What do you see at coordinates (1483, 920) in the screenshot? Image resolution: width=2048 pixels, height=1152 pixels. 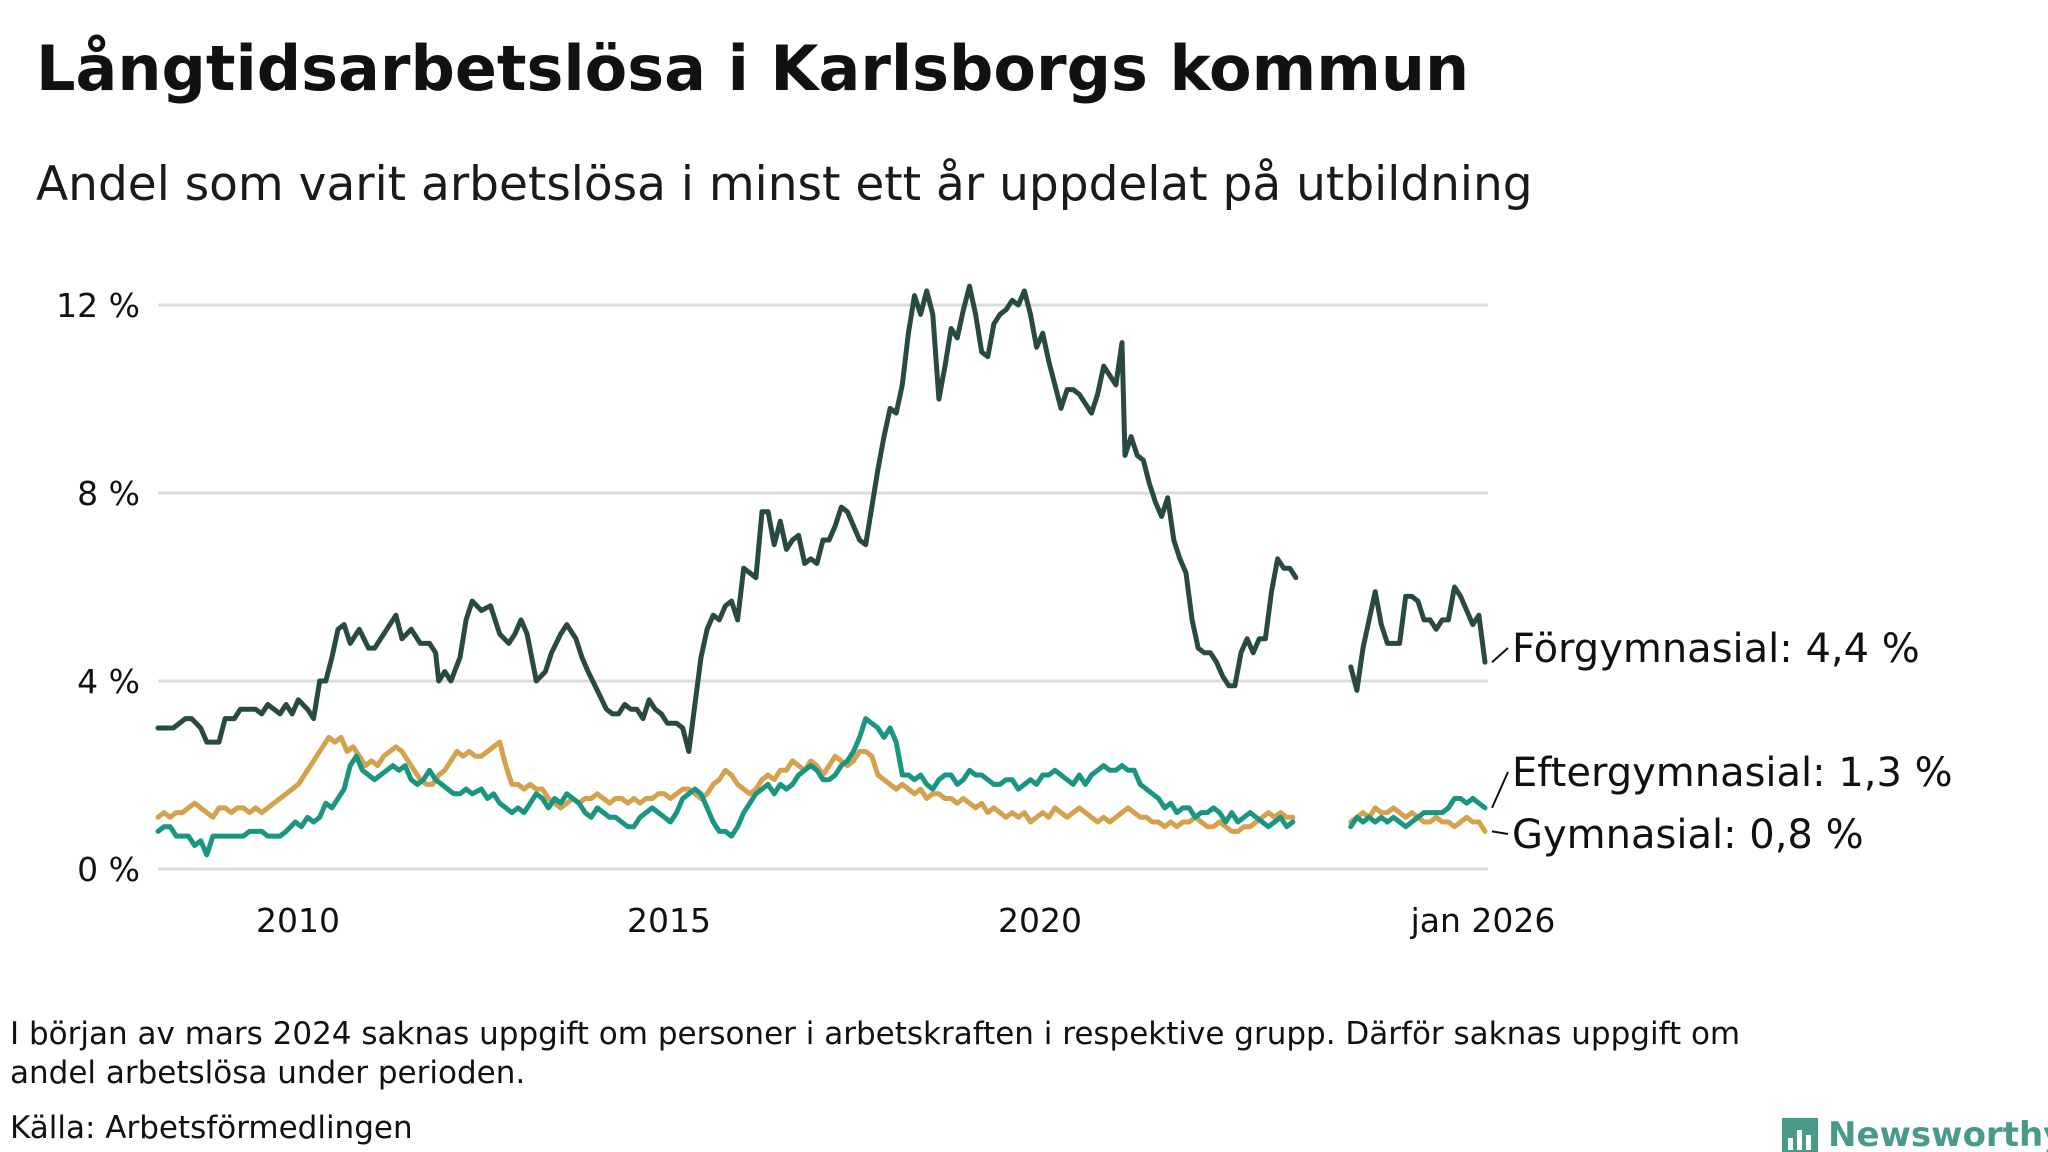 I see `x-tick-label: jan 2026` at bounding box center [1483, 920].